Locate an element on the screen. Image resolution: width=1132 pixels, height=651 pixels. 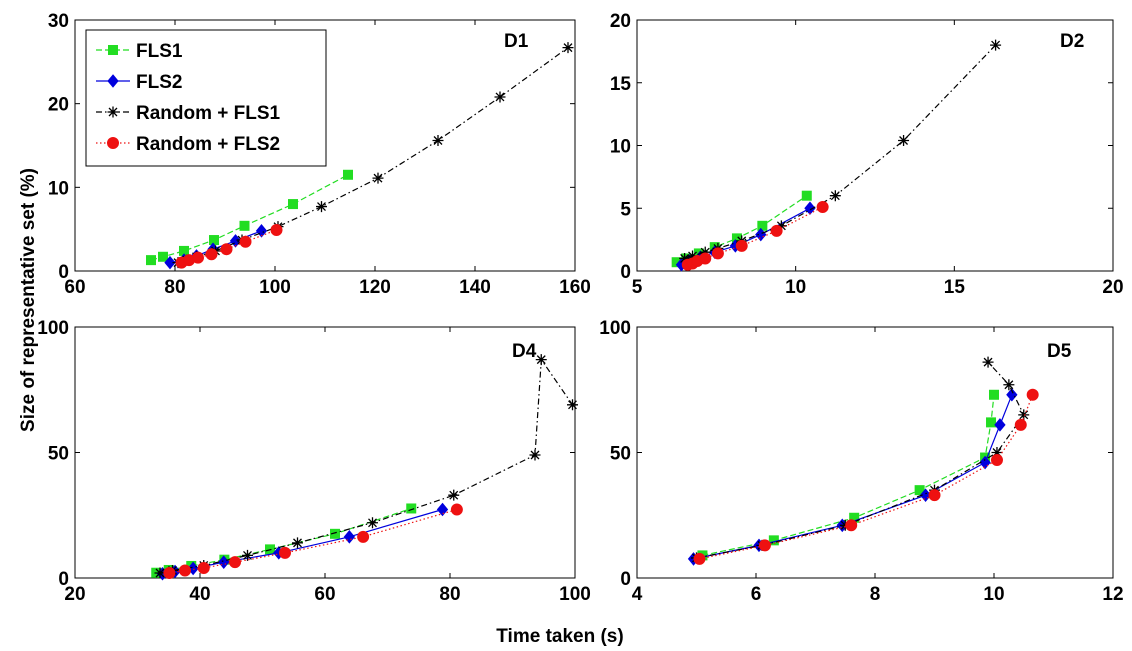
legend-box is located at coordinates (206, 98).